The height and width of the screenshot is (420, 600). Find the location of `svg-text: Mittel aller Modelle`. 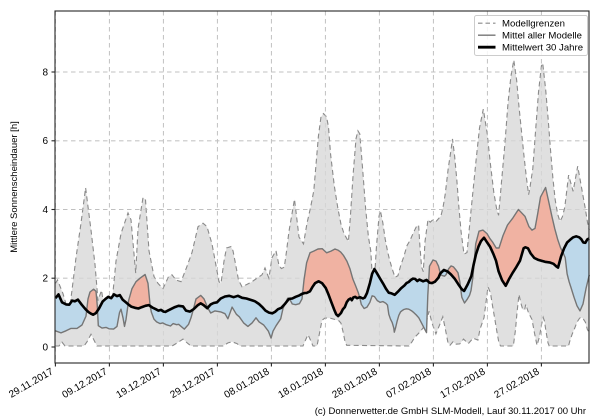

svg-text: Mittel aller Modelle is located at coordinates (542, 36).